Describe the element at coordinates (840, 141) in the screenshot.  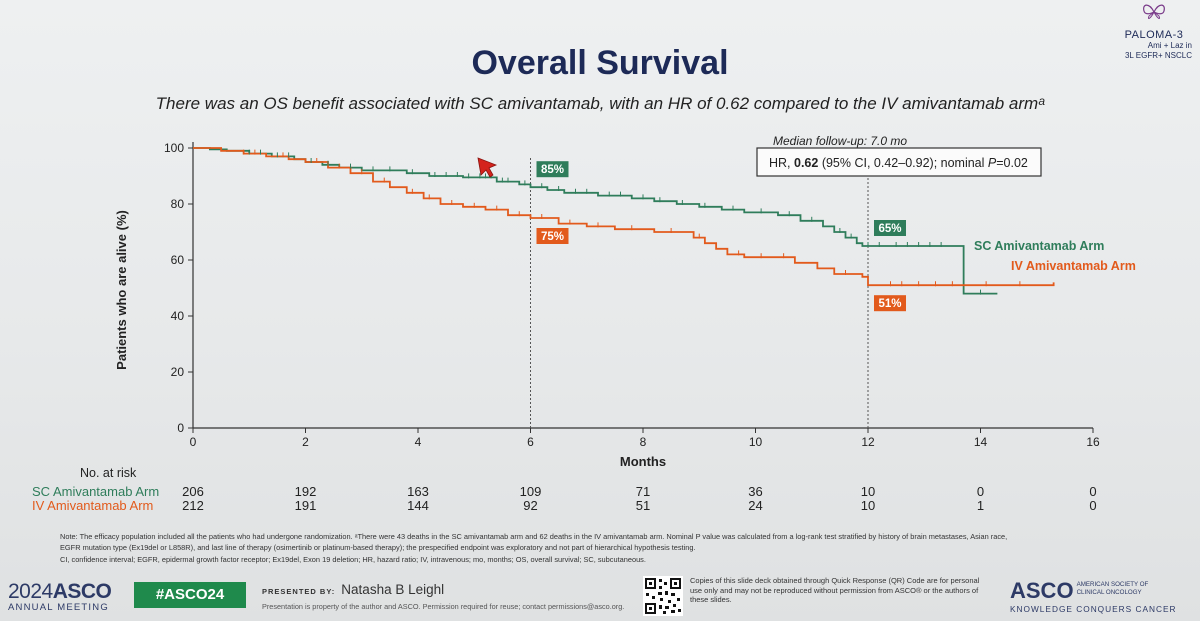
I see `median-followup: Median follow-up: 7.0 mo` at that location.